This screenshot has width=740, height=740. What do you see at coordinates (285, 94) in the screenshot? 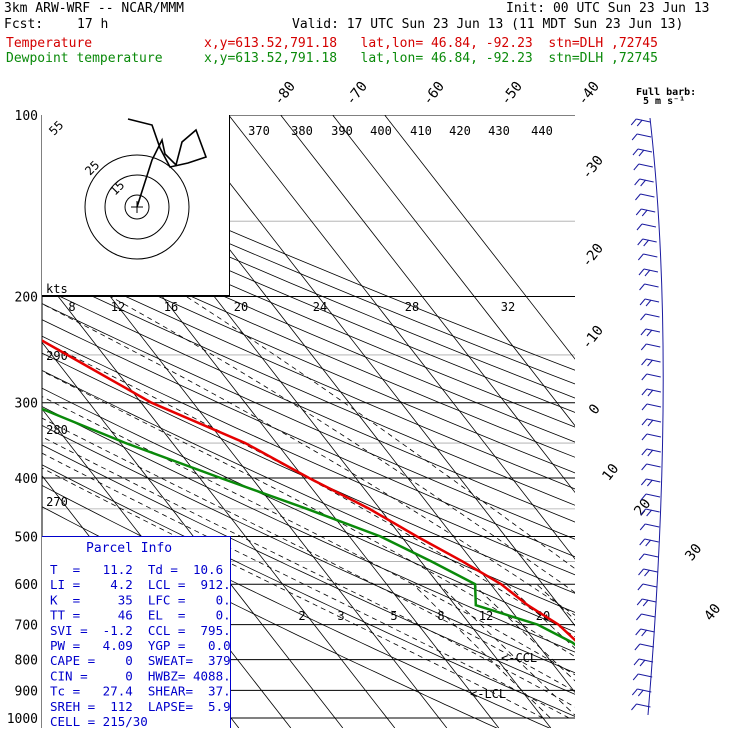
I see `isotherm-label--80: -80` at bounding box center [285, 94].